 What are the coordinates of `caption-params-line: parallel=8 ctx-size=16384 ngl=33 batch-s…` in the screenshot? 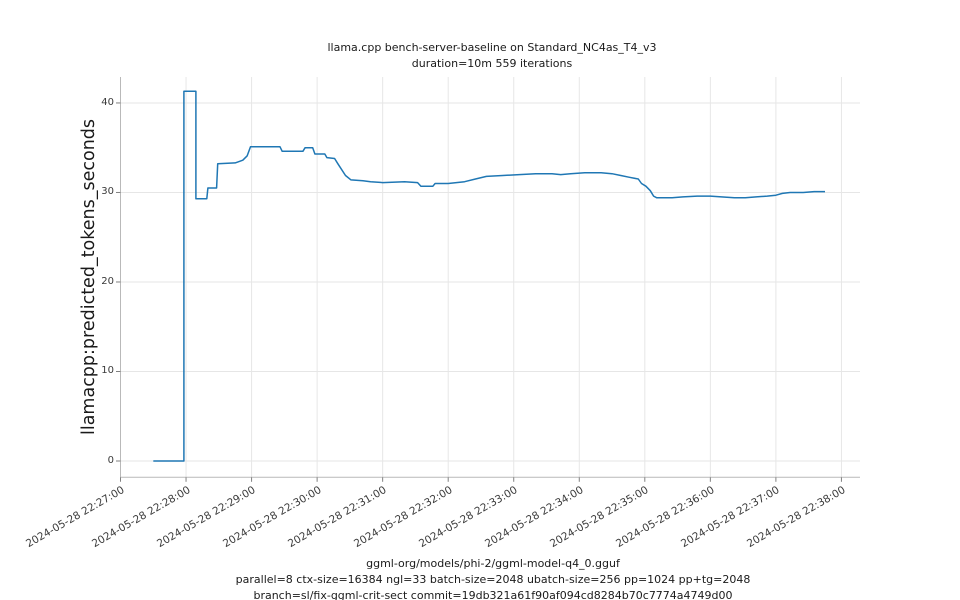 It's located at (493, 579).